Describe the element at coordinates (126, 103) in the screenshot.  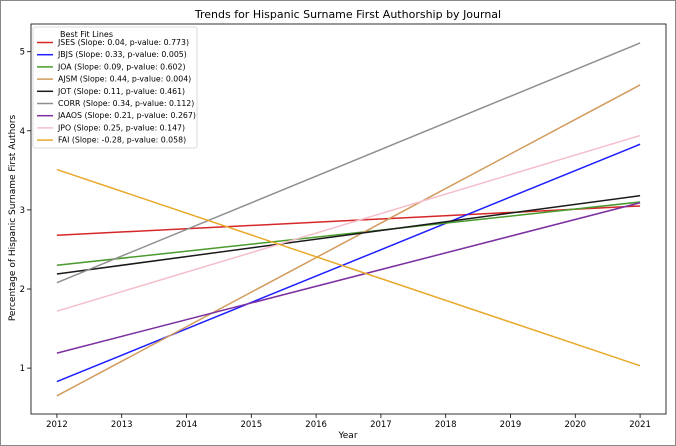
I see `legend-label-corr: CORR (Slope: 0.34, p-value: 0.112)` at that location.